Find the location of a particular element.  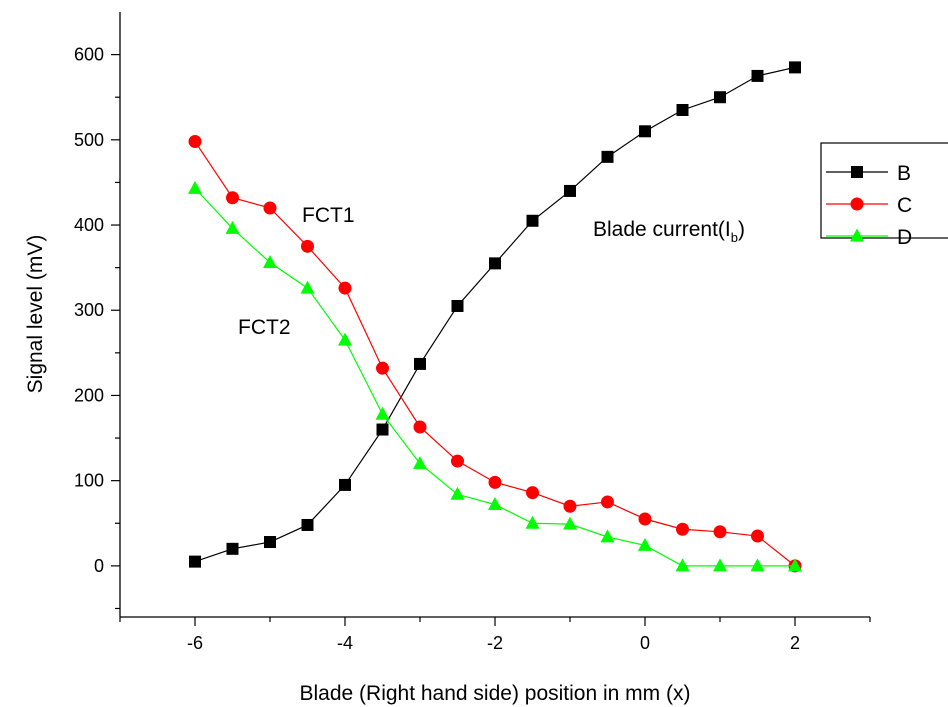

legend-marker-b is located at coordinates (857, 172).